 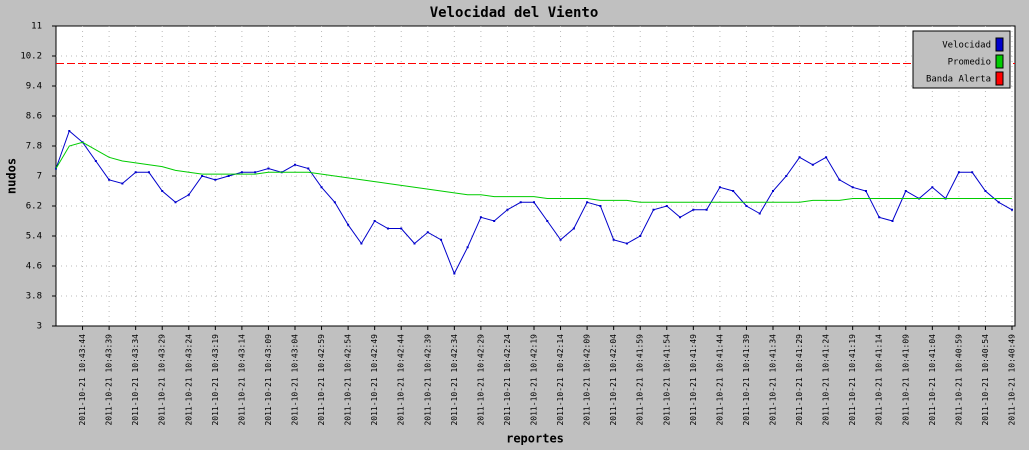 I want to click on x-tick-label: 2011-10-21 10:43:04, so click(x=295, y=380).